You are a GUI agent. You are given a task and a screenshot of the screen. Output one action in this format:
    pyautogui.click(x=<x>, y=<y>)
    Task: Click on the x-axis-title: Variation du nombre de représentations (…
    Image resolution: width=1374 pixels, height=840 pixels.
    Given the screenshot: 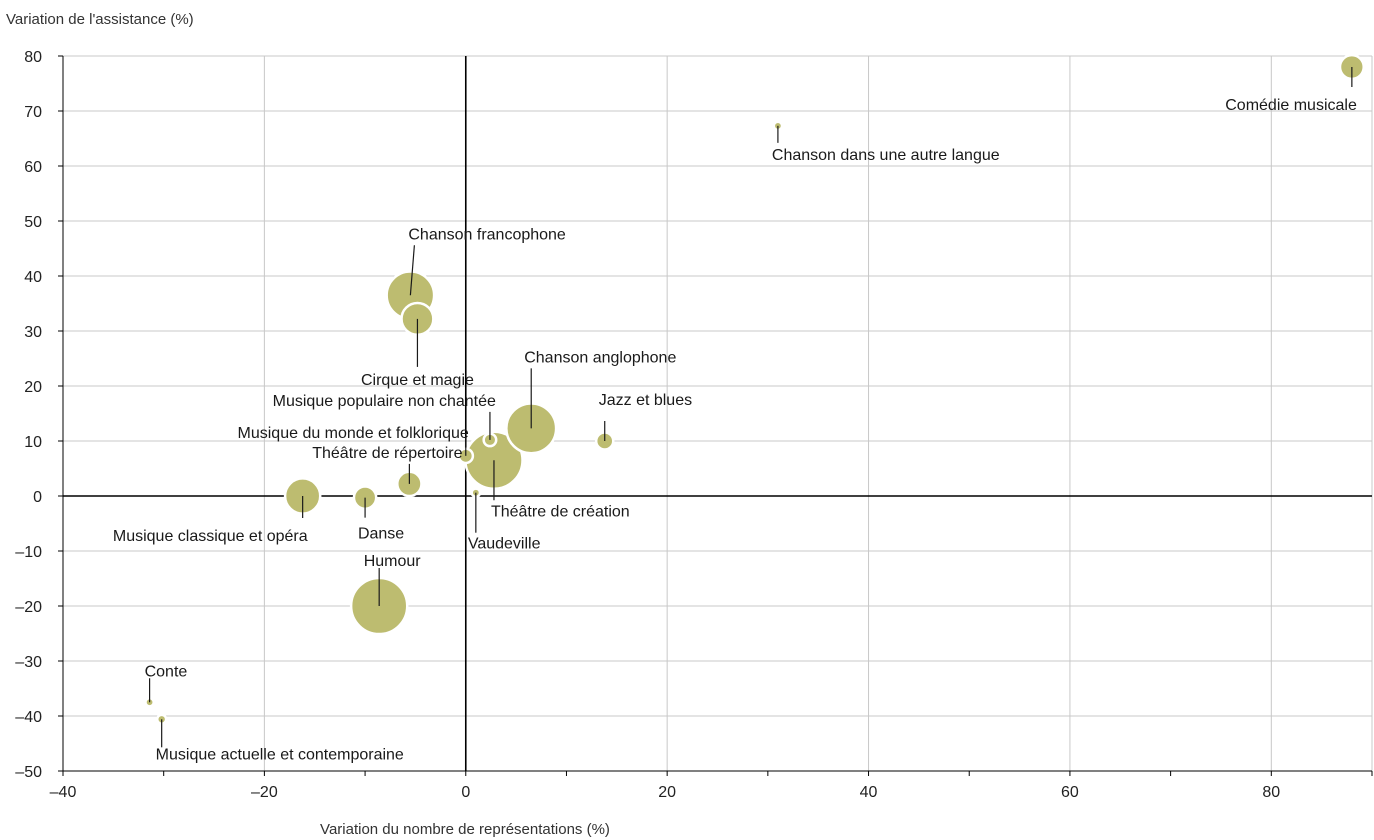 What is the action you would take?
    pyautogui.click(x=465, y=829)
    